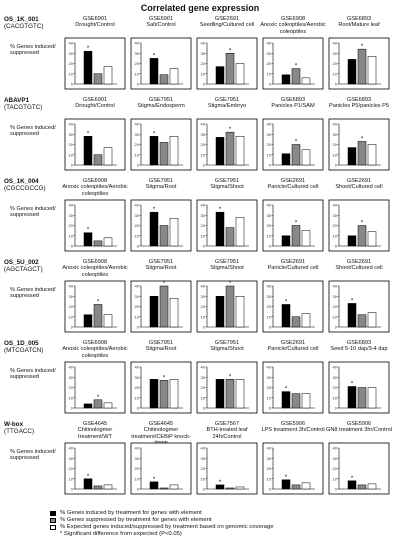  I want to click on motif-label: OS_1K_001 (CACGTGTC), so click(33, 23).